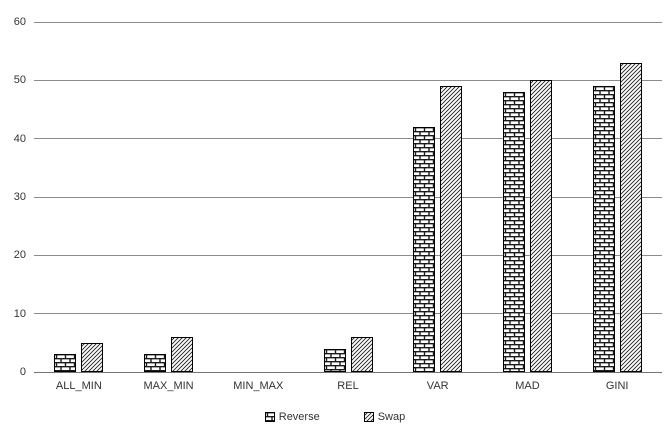 The height and width of the screenshot is (444, 670). What do you see at coordinates (540, 226) in the screenshot?
I see `bar-swap-mad` at bounding box center [540, 226].